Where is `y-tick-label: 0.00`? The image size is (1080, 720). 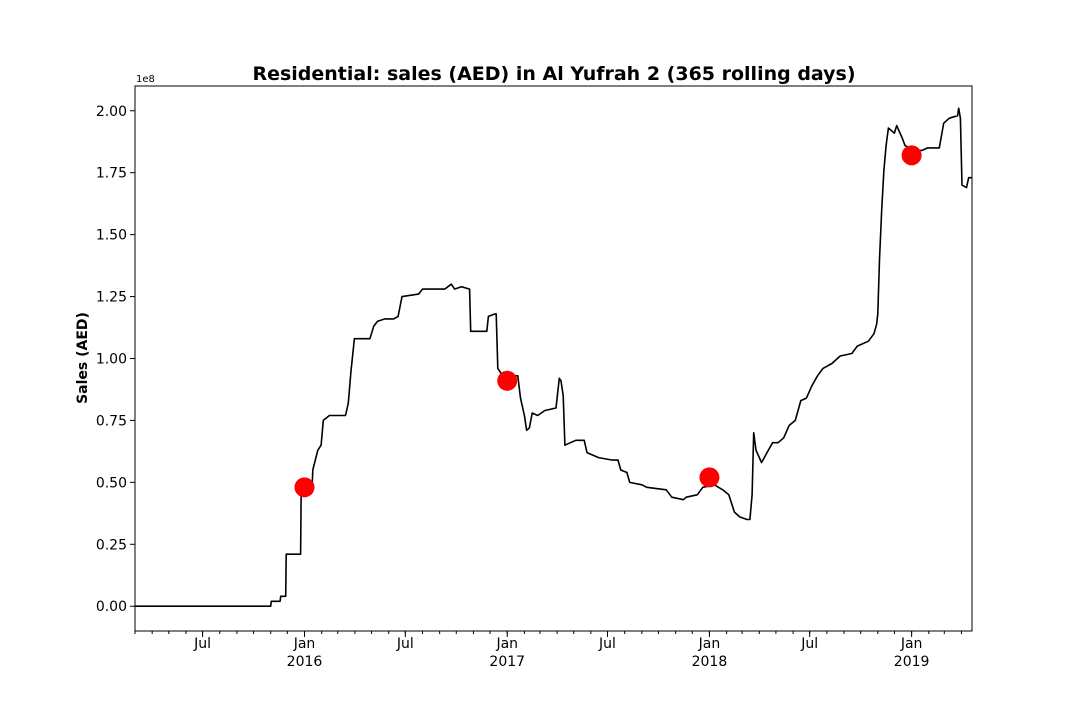 y-tick-label: 0.00 is located at coordinates (111, 607).